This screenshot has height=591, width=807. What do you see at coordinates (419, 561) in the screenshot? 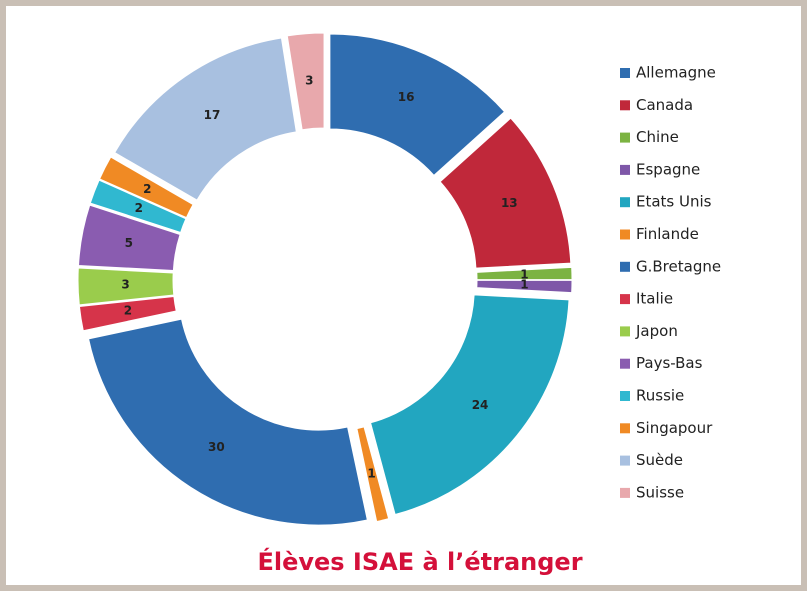
I see `chart-title: Élèves ISAE à l’étranger` at bounding box center [419, 561].